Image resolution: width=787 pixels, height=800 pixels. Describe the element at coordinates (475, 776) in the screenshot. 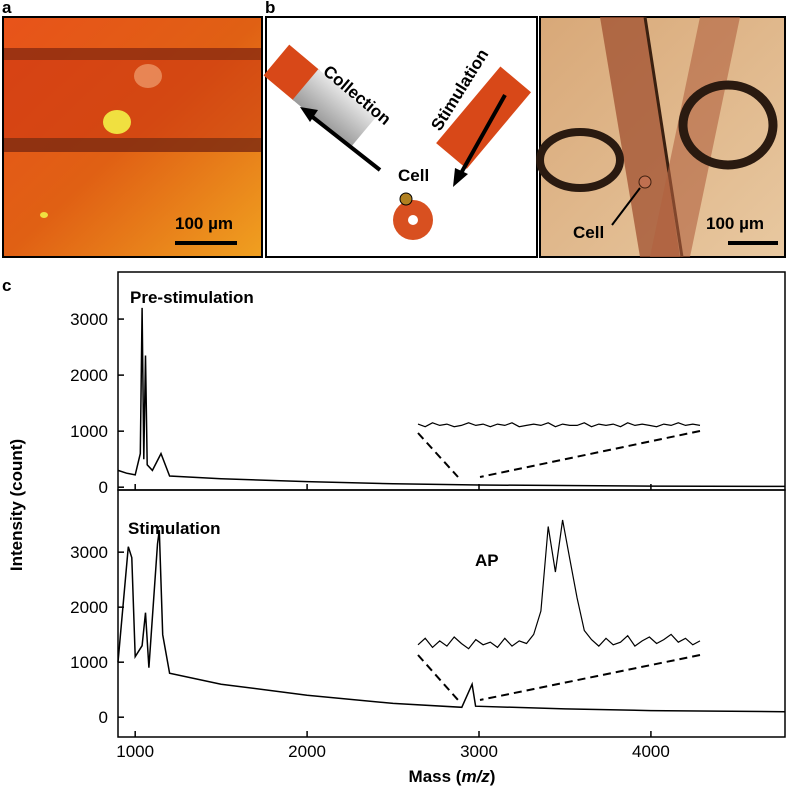

I see `x-axis-title-part: m/z` at that location.